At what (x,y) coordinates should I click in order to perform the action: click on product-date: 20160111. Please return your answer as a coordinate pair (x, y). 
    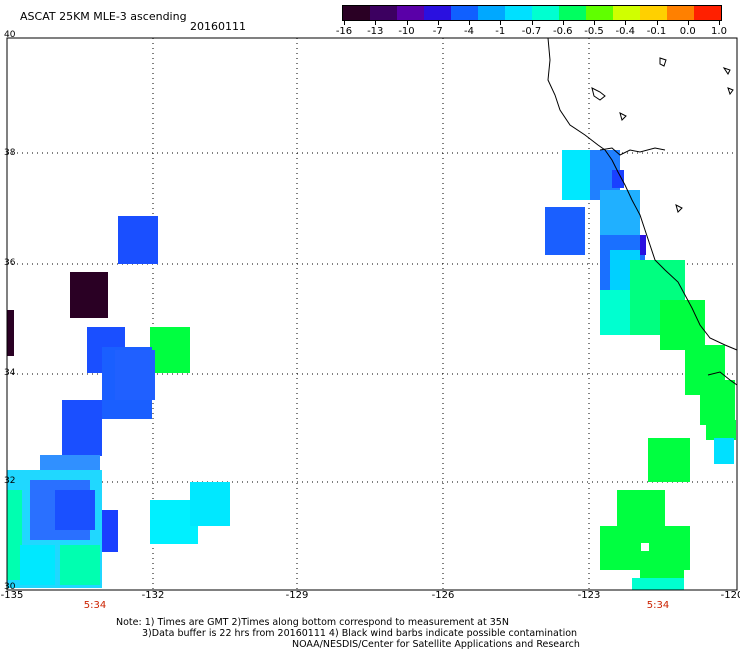
    Looking at the image, I should click on (218, 26).